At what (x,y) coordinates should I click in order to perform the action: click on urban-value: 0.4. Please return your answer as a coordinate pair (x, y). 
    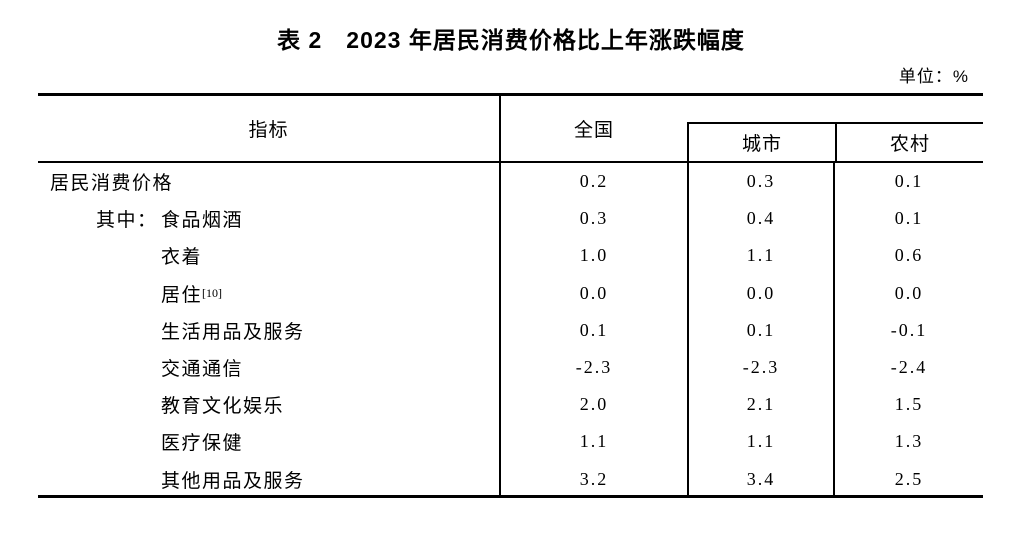
    Looking at the image, I should click on (760, 219).